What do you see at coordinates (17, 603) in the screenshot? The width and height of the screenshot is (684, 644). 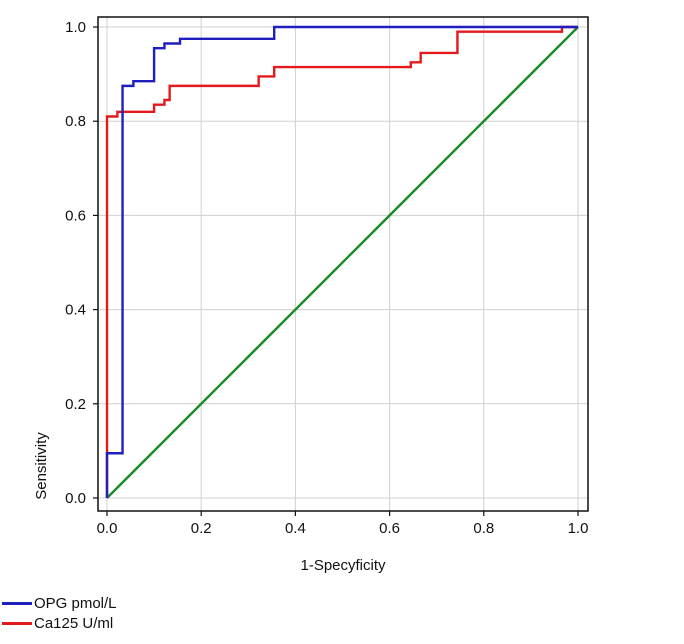 I see `legend-swatch-opg` at bounding box center [17, 603].